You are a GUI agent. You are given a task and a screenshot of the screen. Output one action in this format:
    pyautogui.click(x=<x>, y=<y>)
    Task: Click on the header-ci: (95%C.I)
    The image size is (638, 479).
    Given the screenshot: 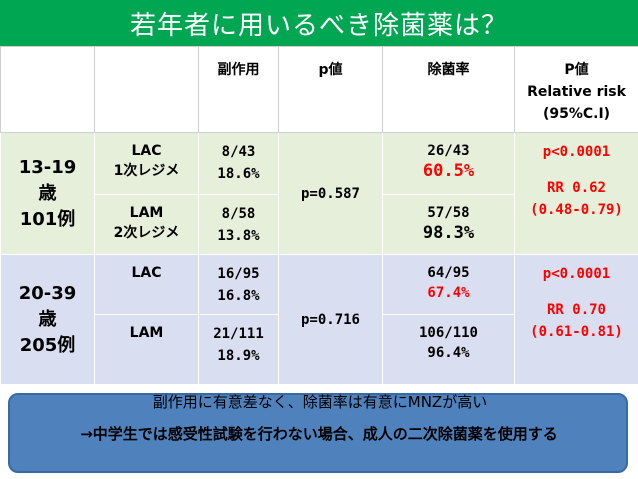 What is the action you would take?
    pyautogui.click(x=576, y=114)
    